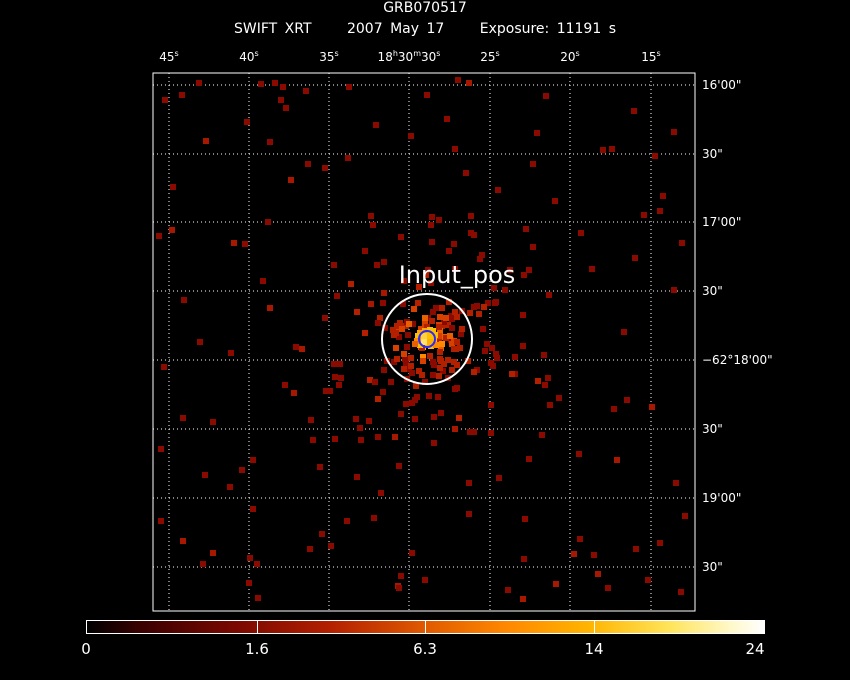 This screenshot has width=850, height=680. I want to click on position-error-circle, so click(427, 339).